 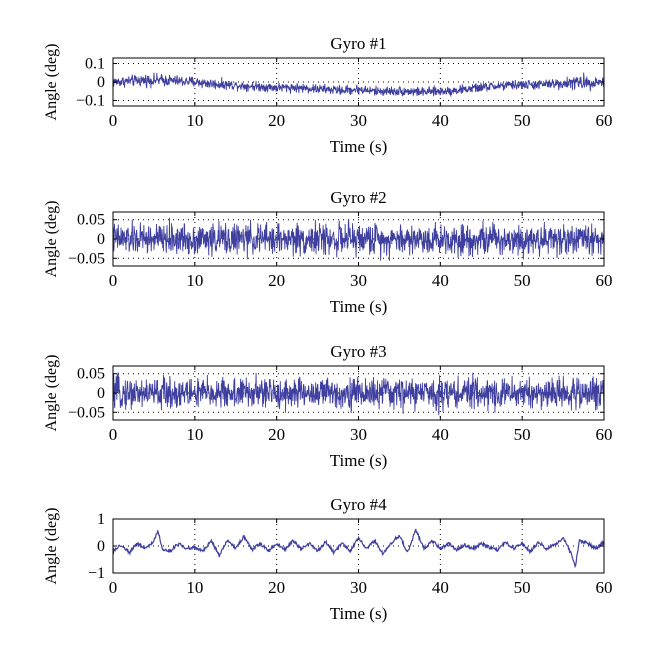 I want to click on chart-title: Gyro #4, so click(x=358, y=504).